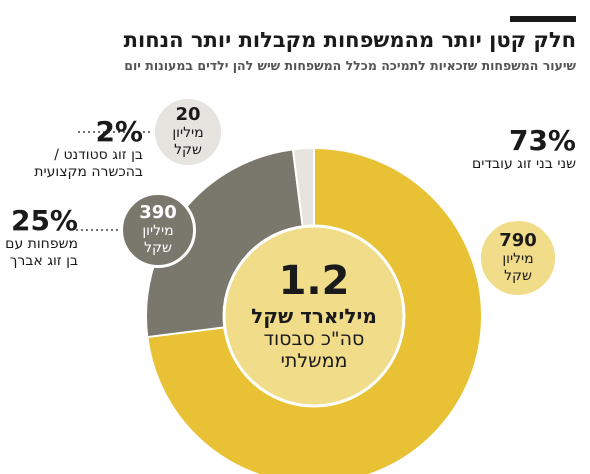  I want to click on total-unit: מיליארד שקל, so click(314, 316).